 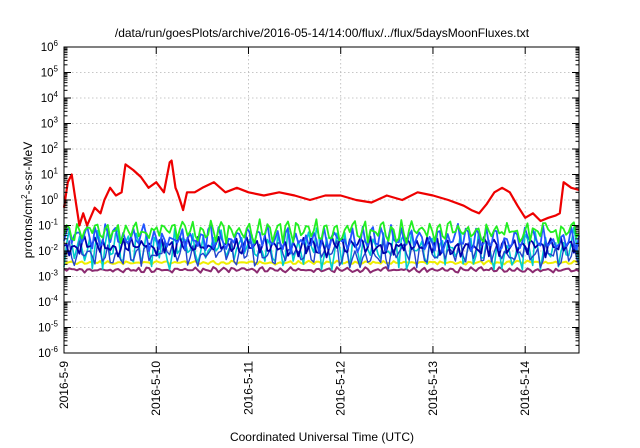 I want to click on y-tick-label-exp: 2, so click(x=56, y=145).